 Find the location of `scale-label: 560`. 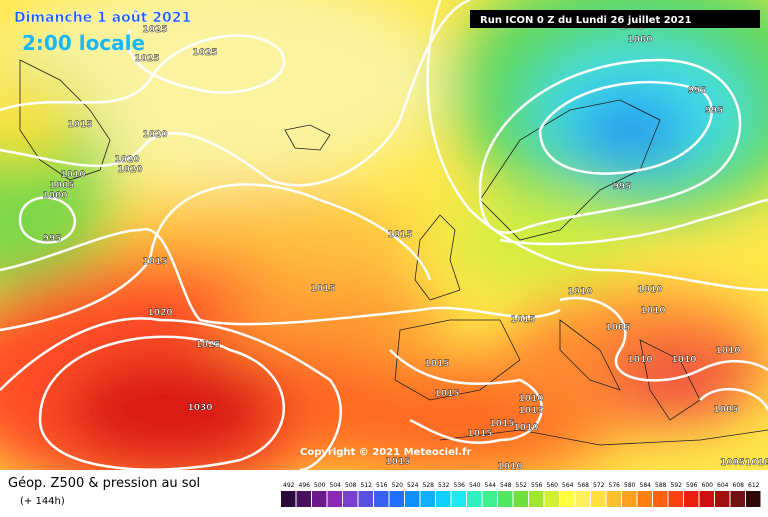

scale-label: 560 is located at coordinates (553, 485).